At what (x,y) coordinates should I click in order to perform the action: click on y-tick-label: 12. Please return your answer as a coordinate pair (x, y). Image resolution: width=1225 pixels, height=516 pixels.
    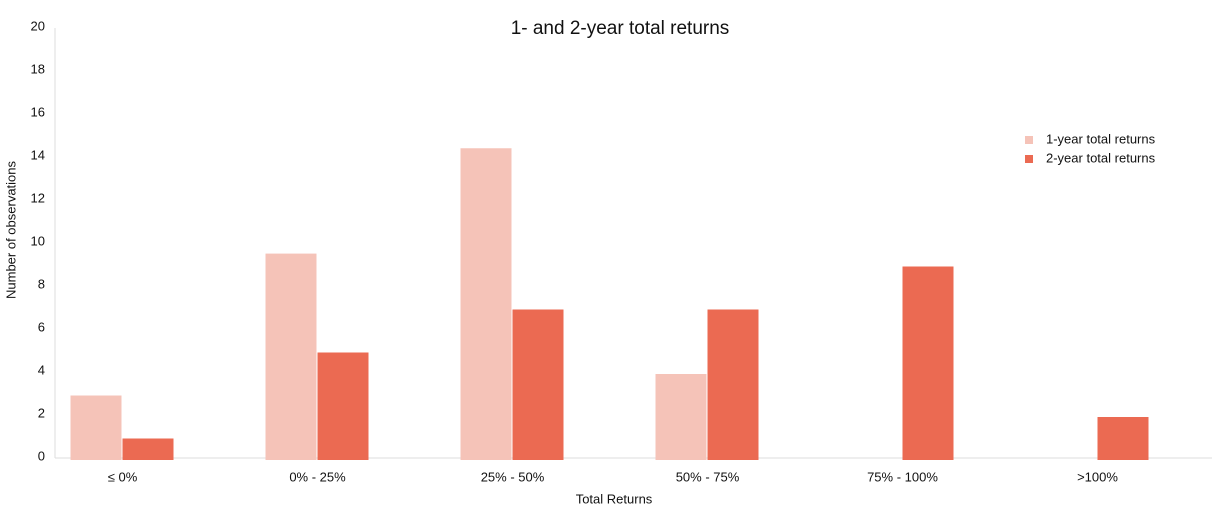
    Looking at the image, I should click on (38, 197).